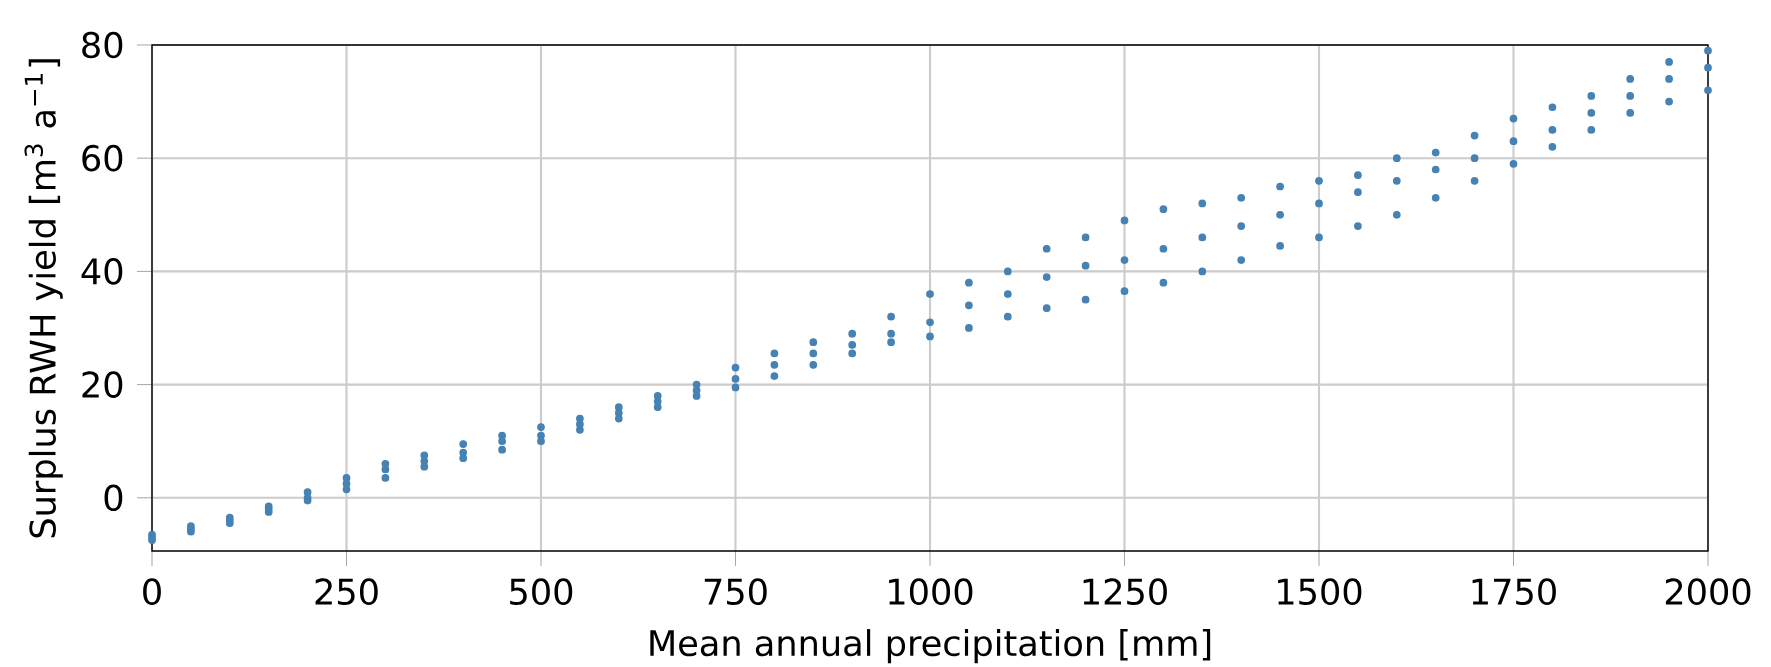 This screenshot has width=1771, height=667. Describe the element at coordinates (735, 591) in the screenshot. I see `x-tick-label: 750` at that location.